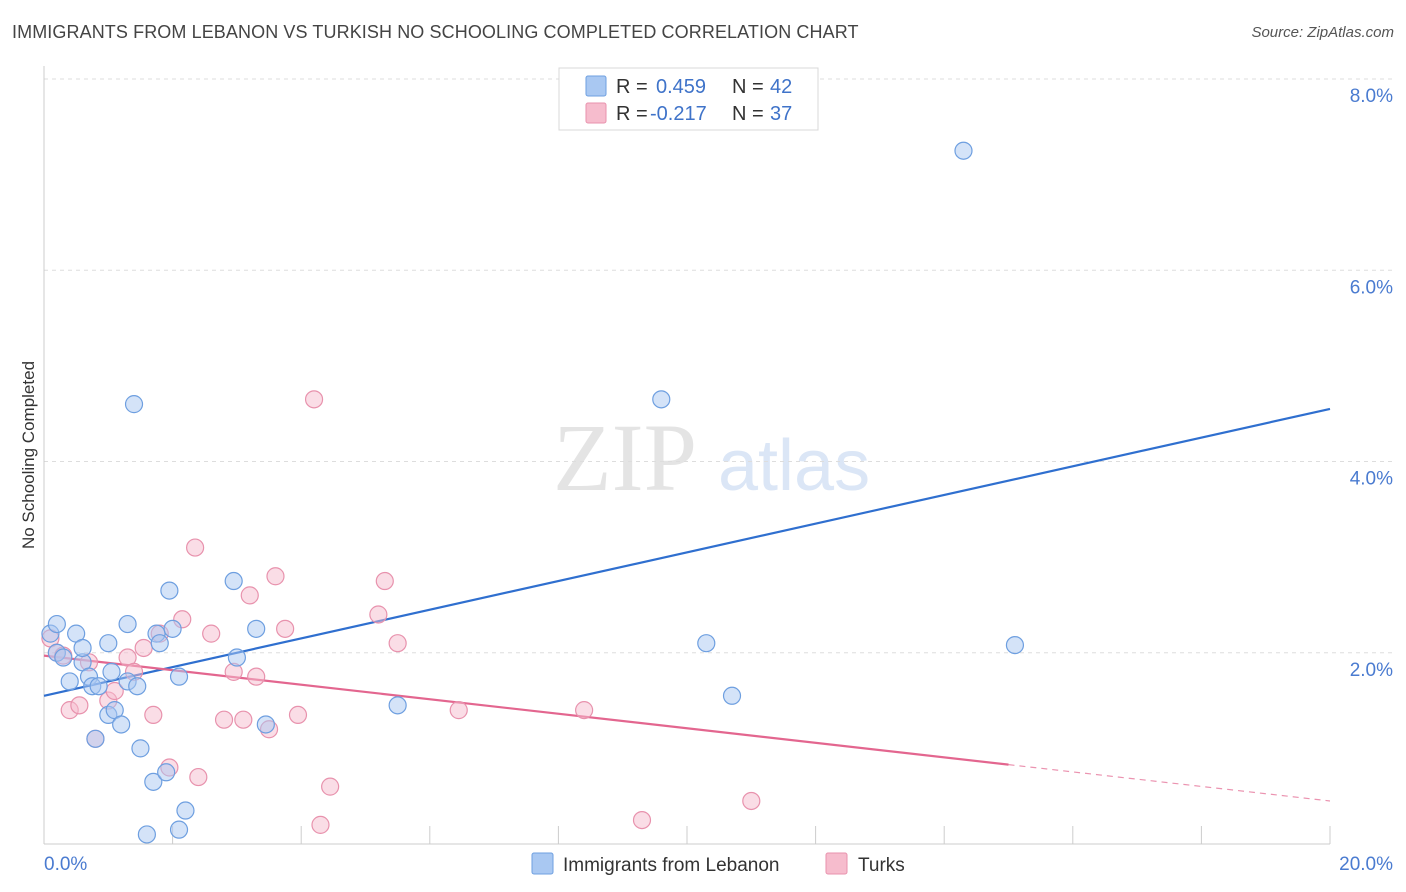  Describe the element at coordinates (1169, 783) in the screenshot. I see `trend-line-turks-extension` at that location.